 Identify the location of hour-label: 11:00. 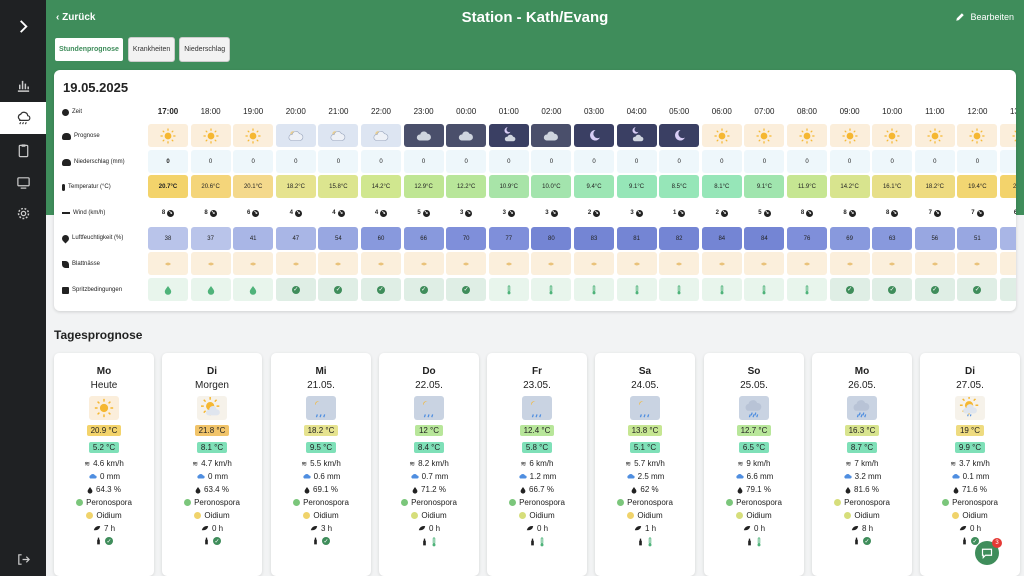
(935, 111).